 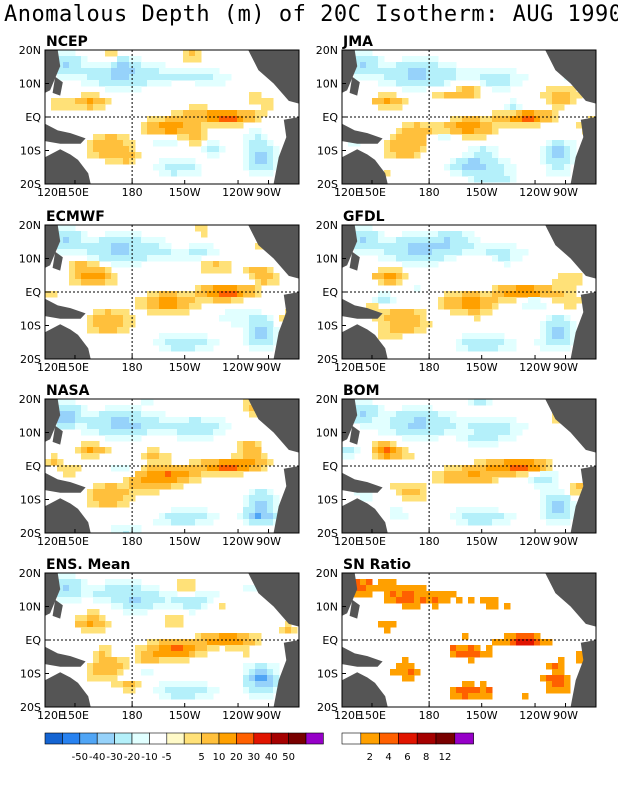 What do you see at coordinates (253, 757) in the screenshot?
I see `colorbar-label: 30` at bounding box center [253, 757].